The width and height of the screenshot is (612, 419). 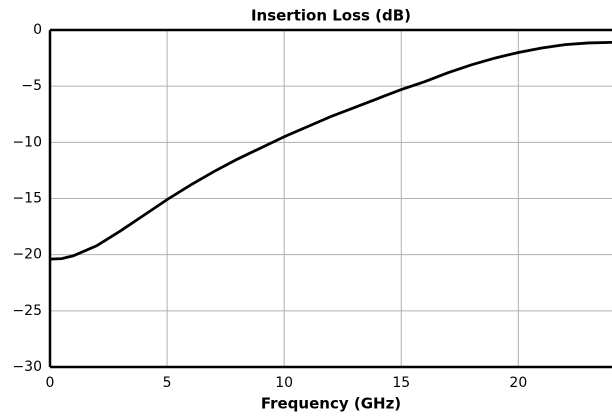 What do you see at coordinates (27, 199) in the screenshot?
I see `y-tick-label: −15` at bounding box center [27, 199].